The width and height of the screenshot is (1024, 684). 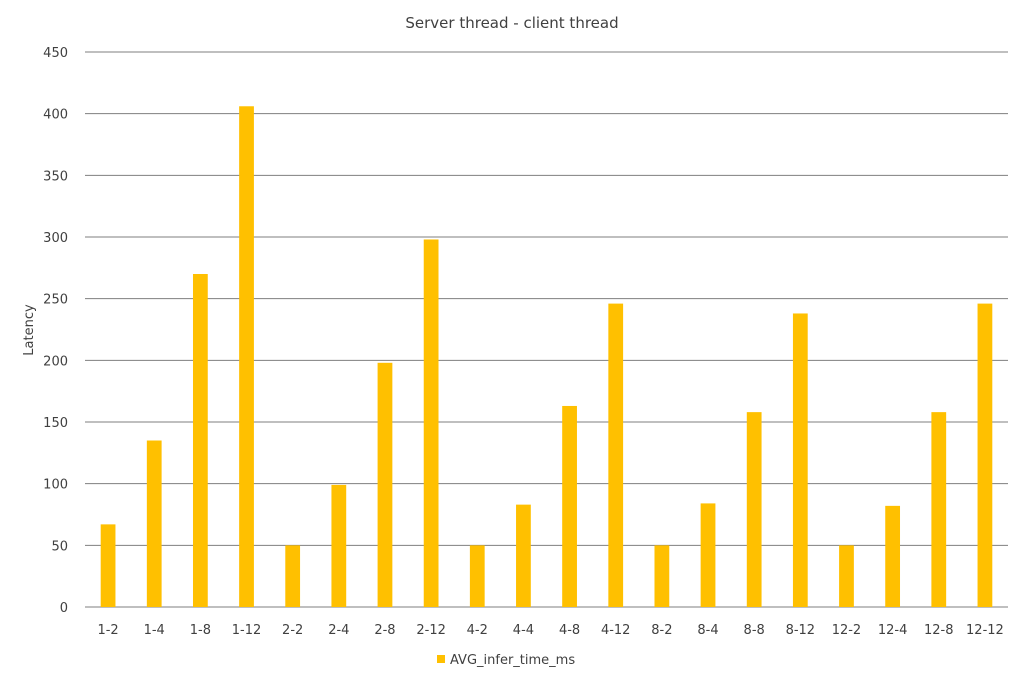 I want to click on x-tick-label: 12-8, so click(x=939, y=630).